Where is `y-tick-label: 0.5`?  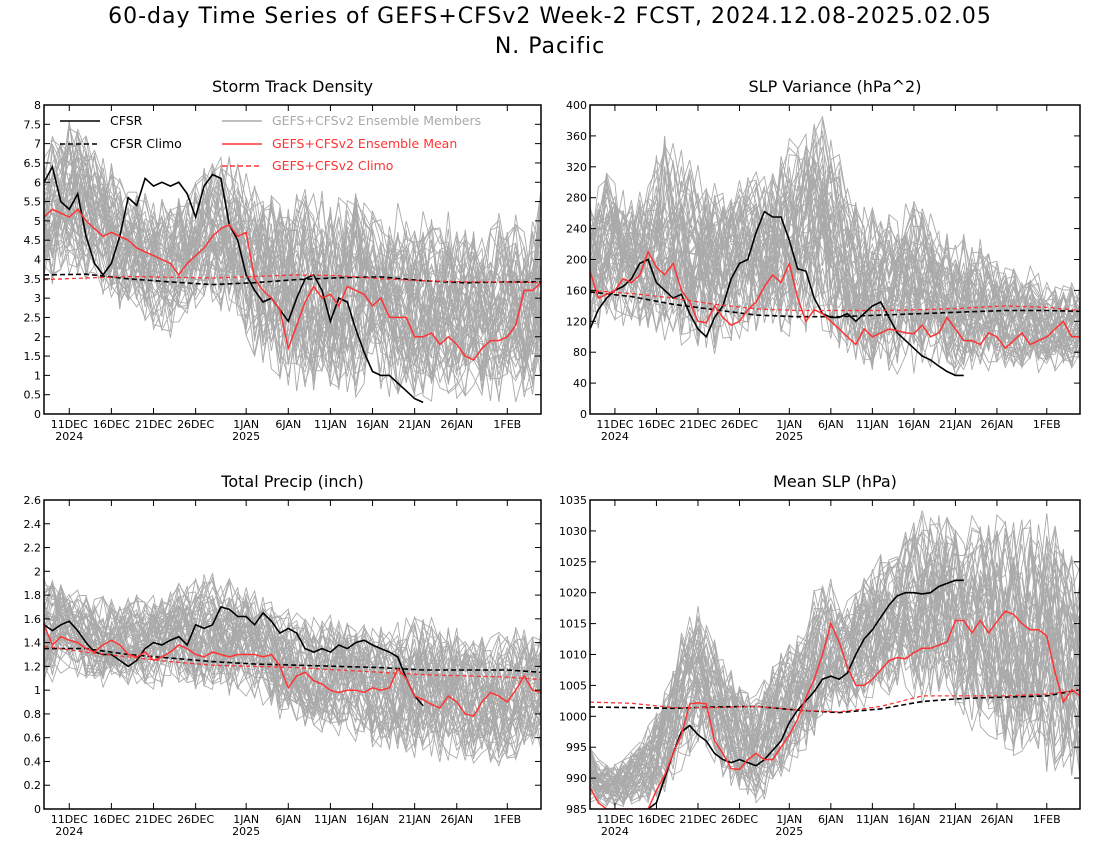
y-tick-label: 0.5 is located at coordinates (33, 395).